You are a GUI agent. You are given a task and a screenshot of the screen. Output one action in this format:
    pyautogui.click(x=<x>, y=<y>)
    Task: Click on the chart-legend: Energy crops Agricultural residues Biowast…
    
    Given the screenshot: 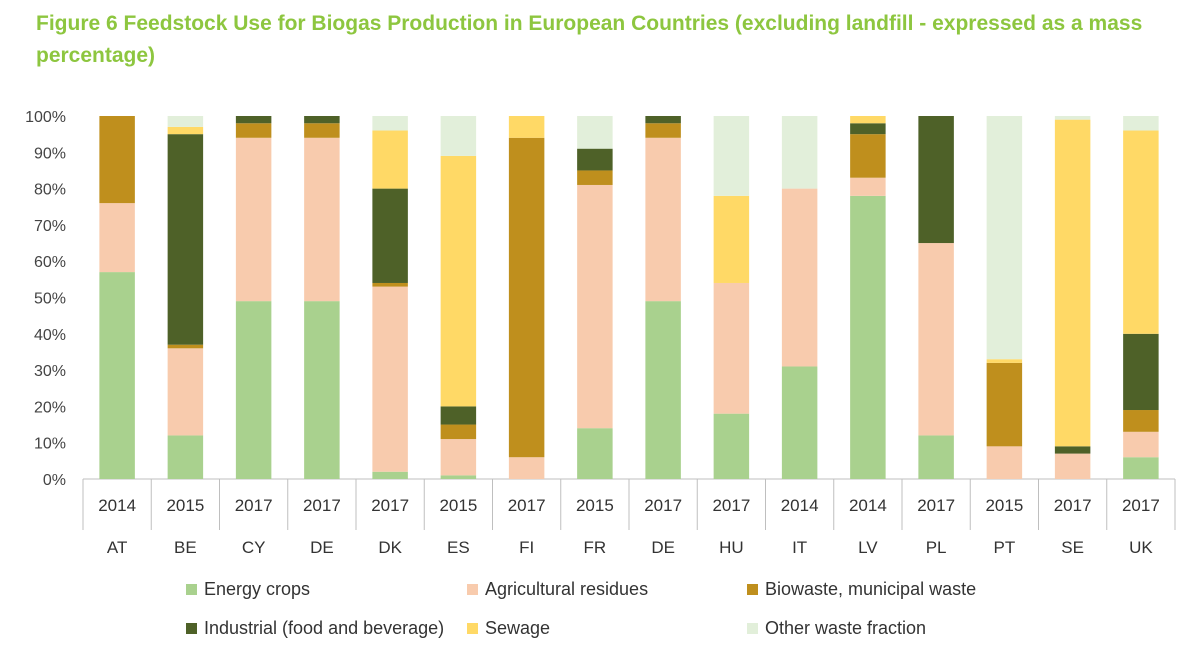 What is the action you would take?
    pyautogui.click(x=600, y=612)
    